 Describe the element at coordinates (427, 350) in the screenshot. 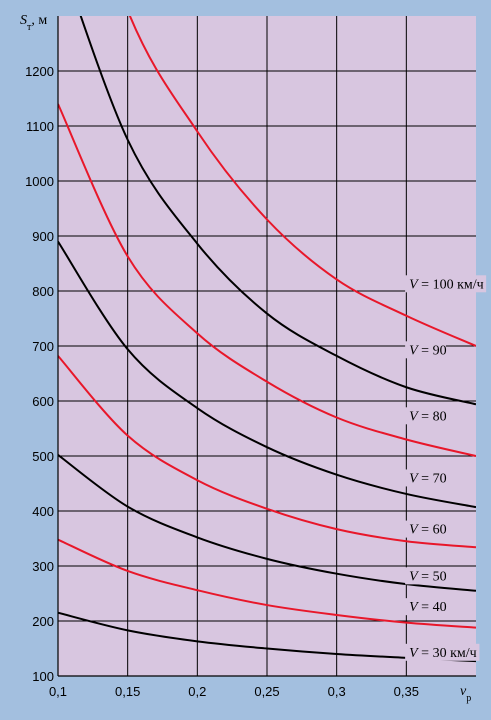

I see `series-label: V = 90` at that location.